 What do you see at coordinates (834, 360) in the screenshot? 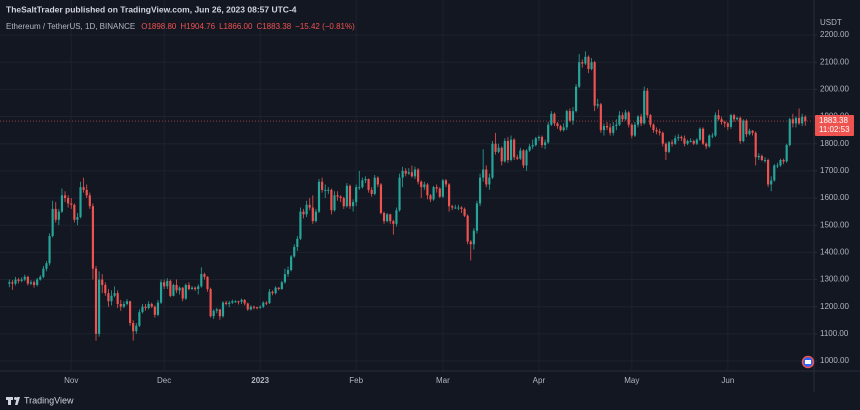
I see `y-tick-label: 1000.00` at bounding box center [834, 360].